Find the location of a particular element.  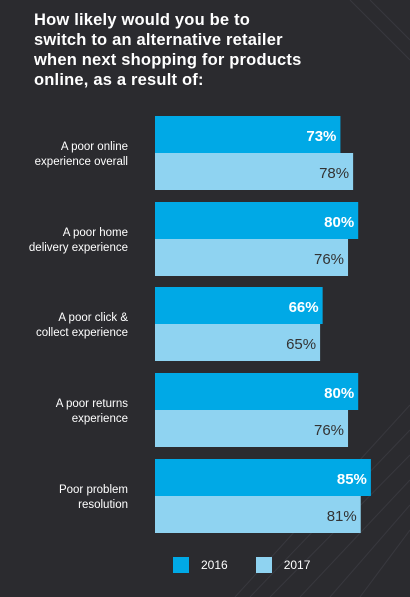

category-label: A poor online experience overall is located at coordinates (81, 154).